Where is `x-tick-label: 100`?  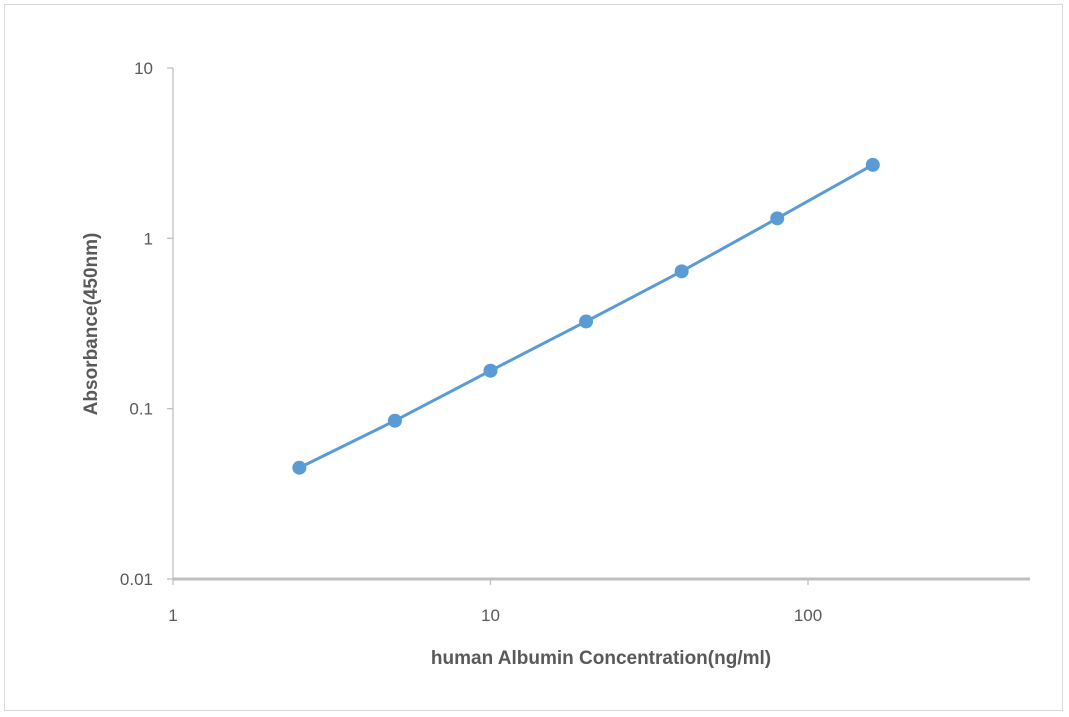 x-tick-label: 100 is located at coordinates (808, 615).